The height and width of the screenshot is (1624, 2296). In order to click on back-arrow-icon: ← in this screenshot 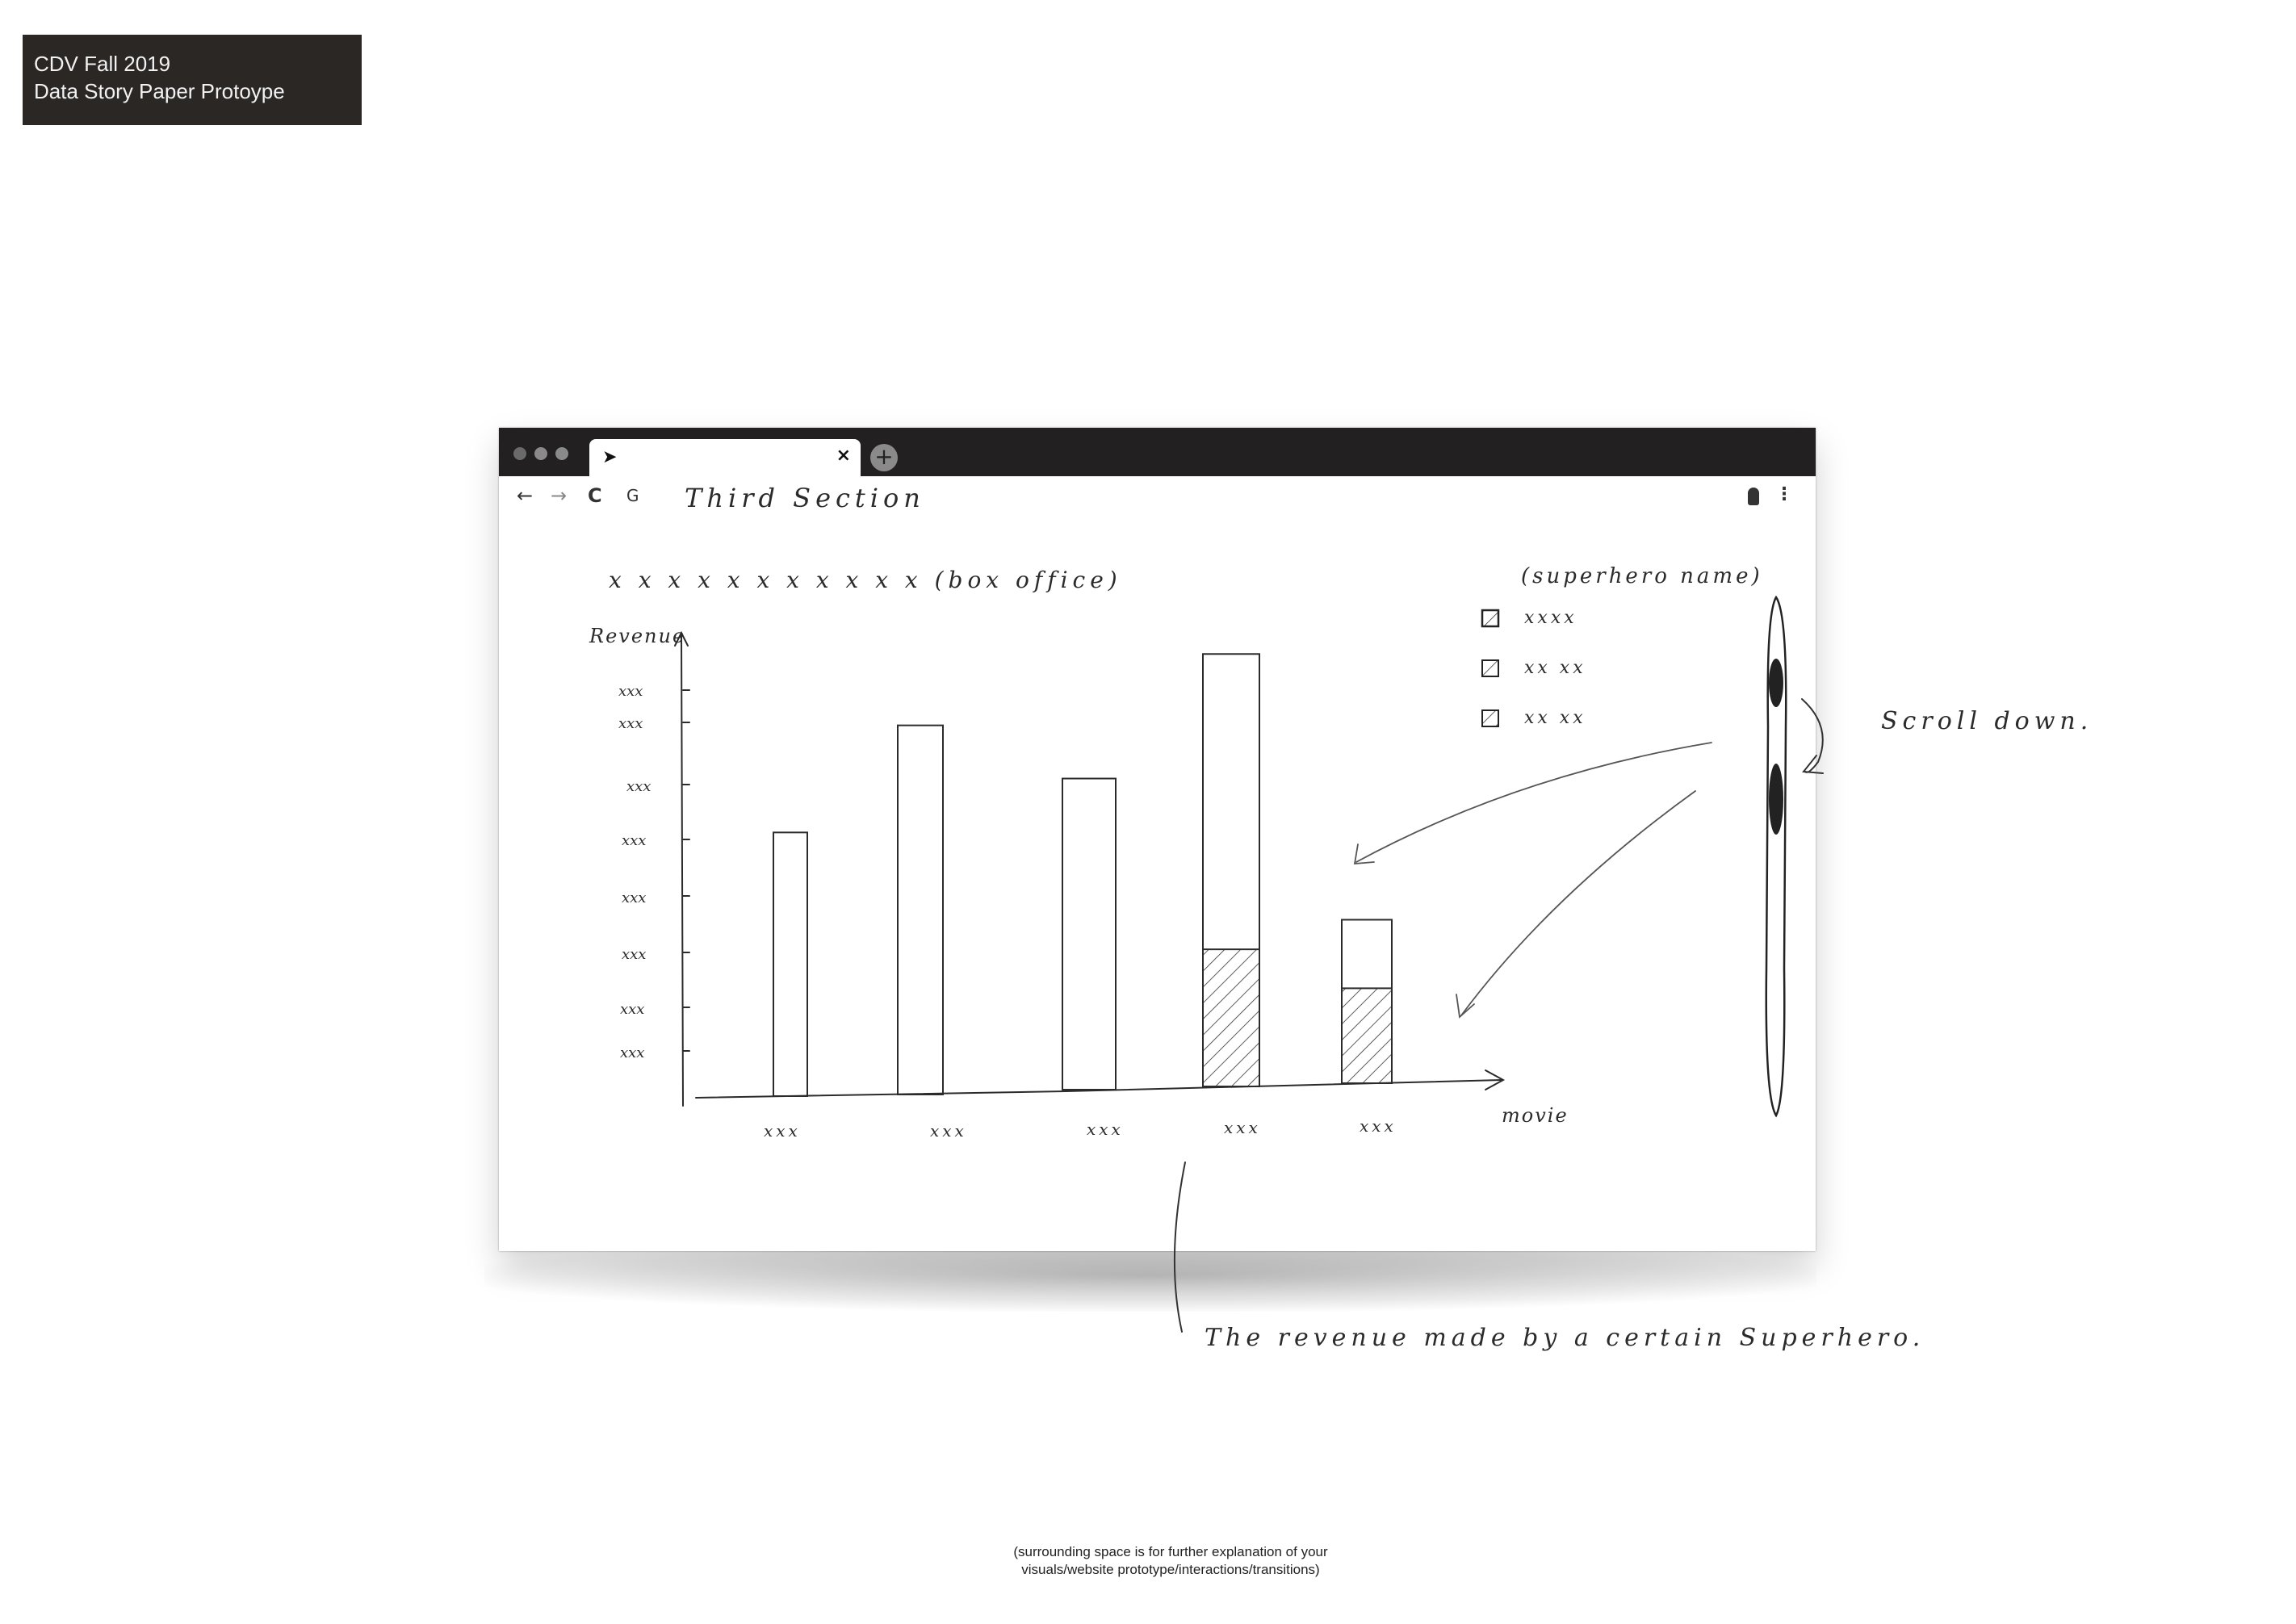, I will do `click(525, 495)`.